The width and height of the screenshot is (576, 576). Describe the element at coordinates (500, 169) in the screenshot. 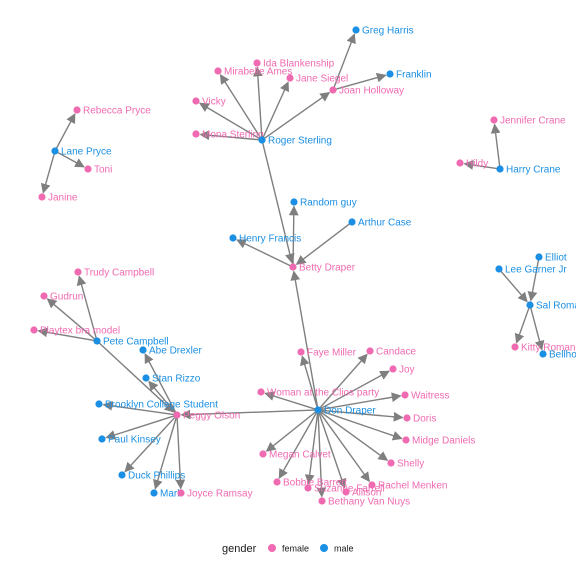

I see `node-harry-dot` at that location.